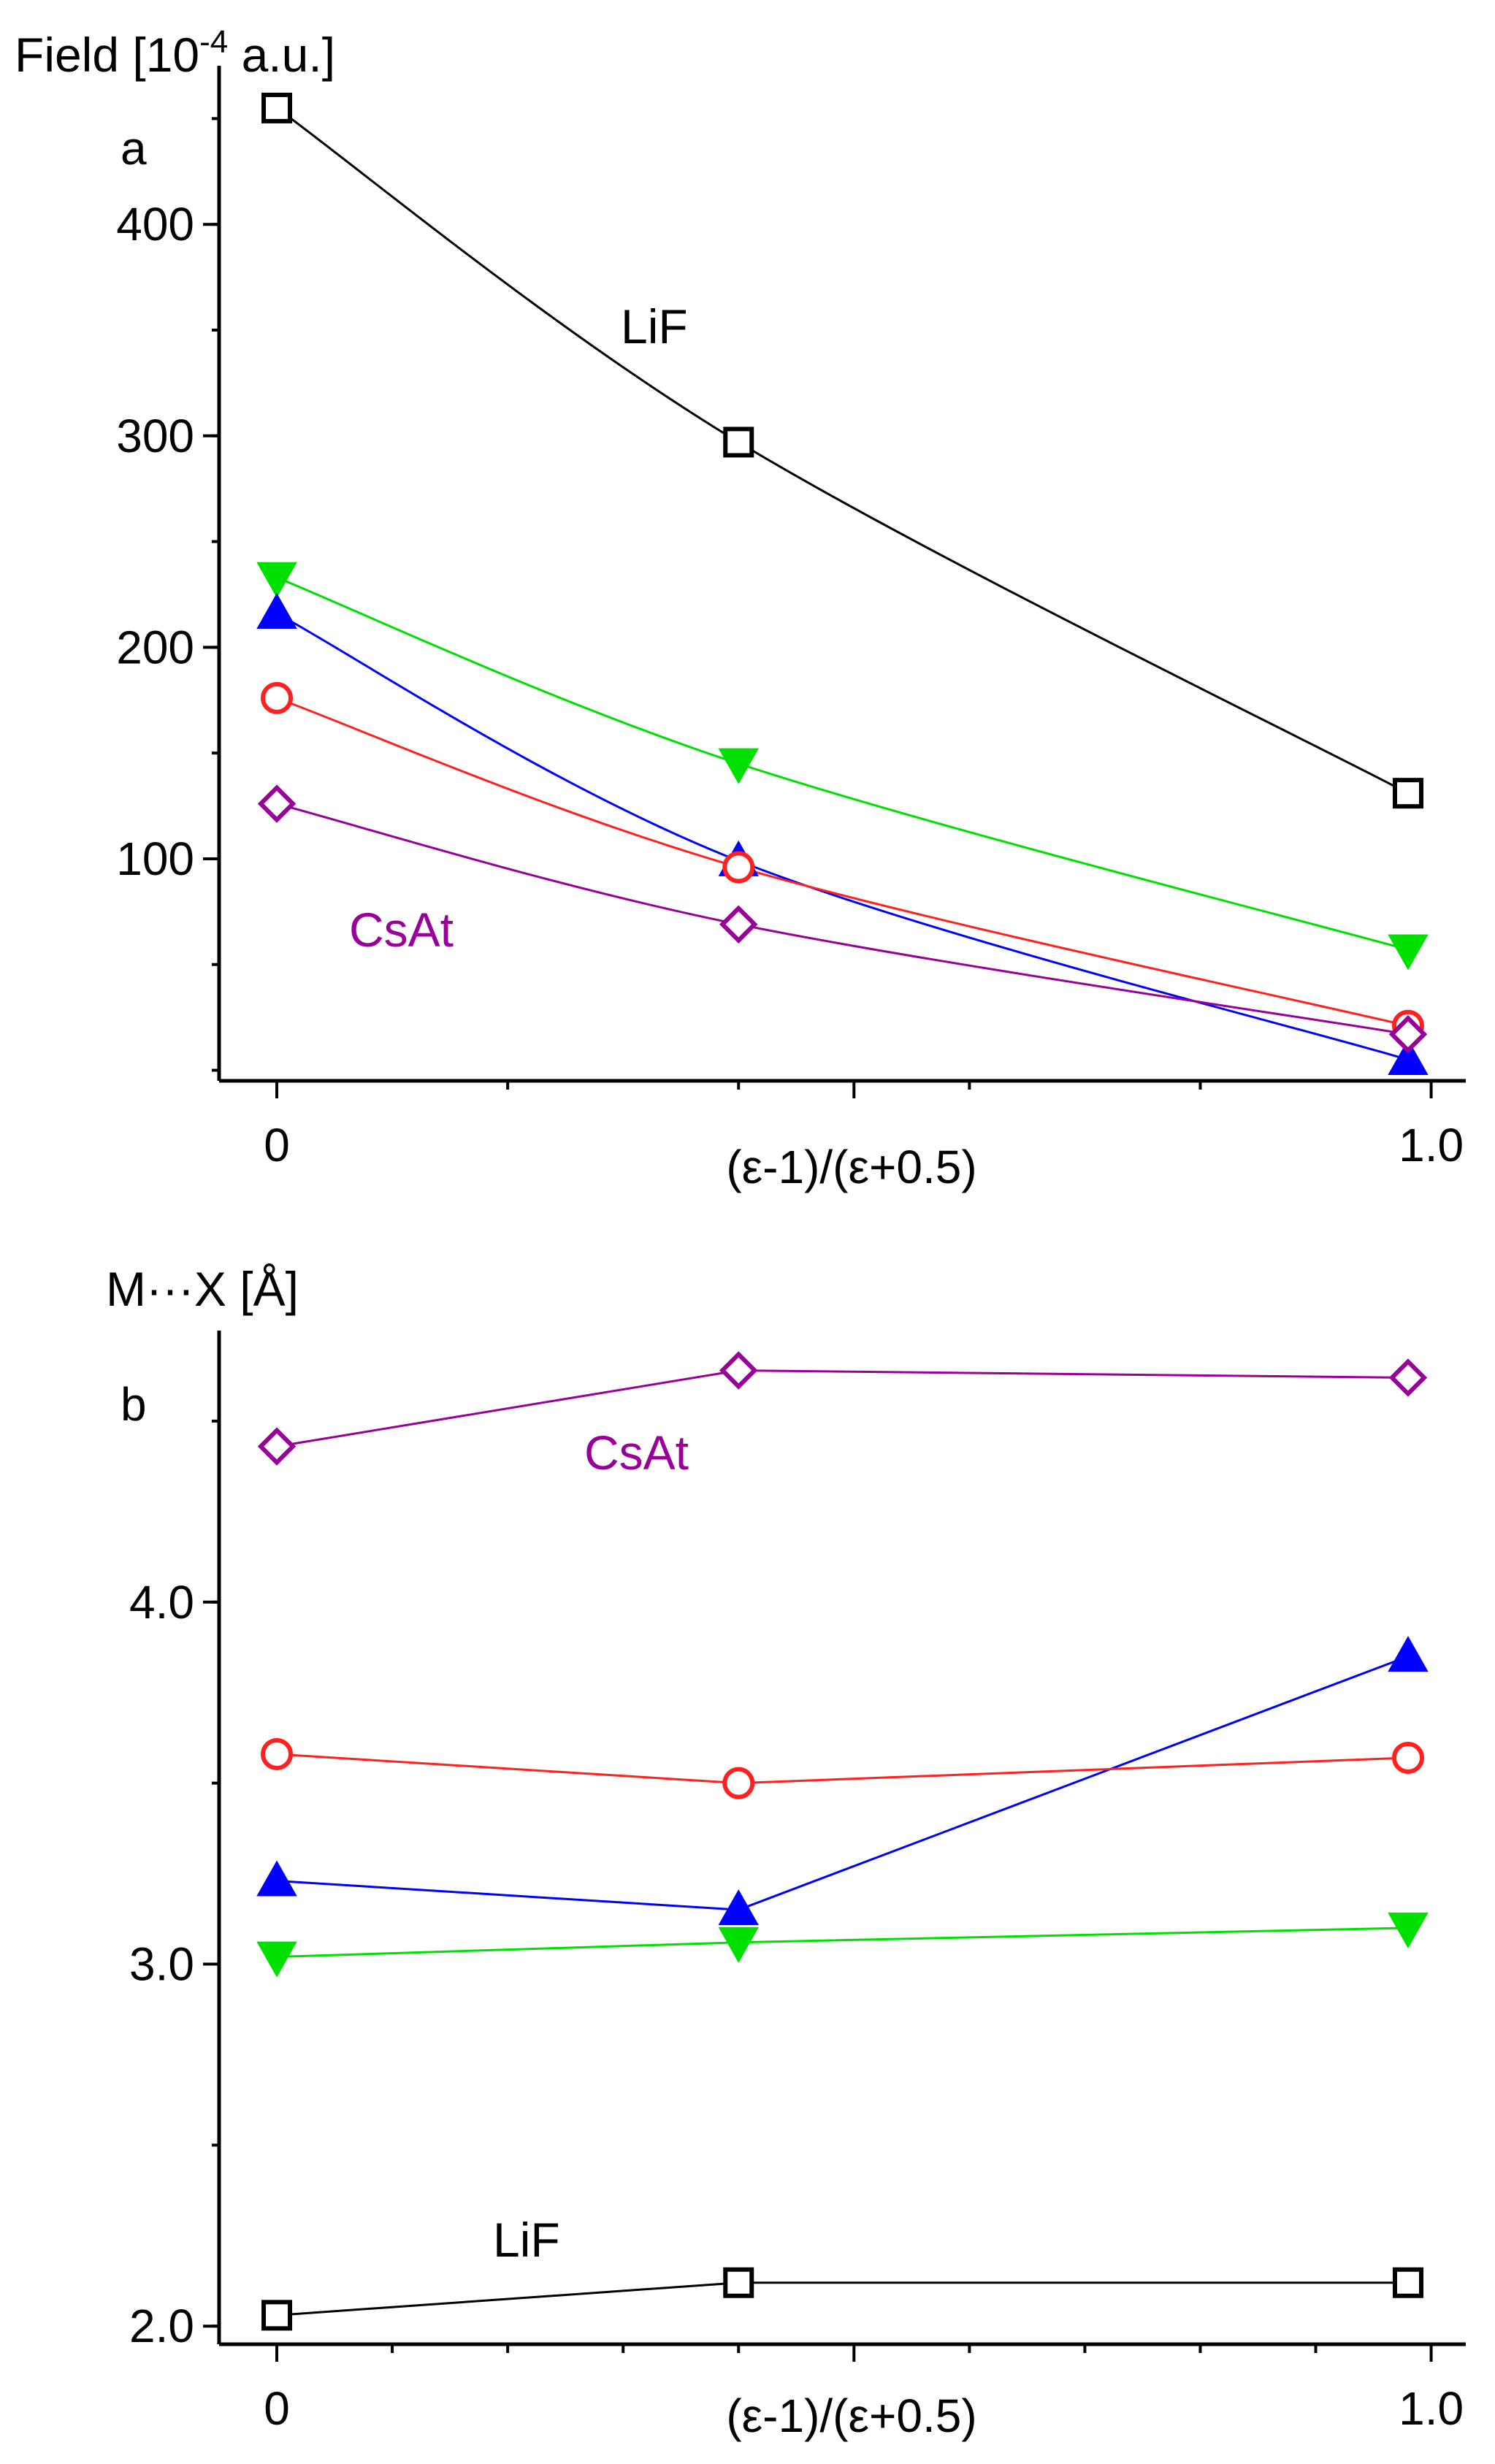  I want to click on panel-b-y-tick-label: 4.0, so click(161, 1602).